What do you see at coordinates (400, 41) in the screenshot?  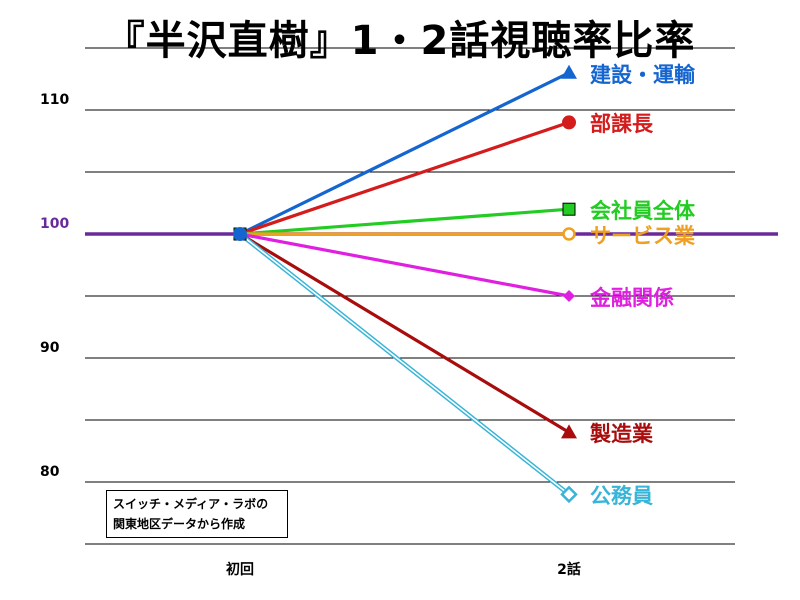 I see `chart-title: 『半沢直樹』1・2話視聴率比率` at bounding box center [400, 41].